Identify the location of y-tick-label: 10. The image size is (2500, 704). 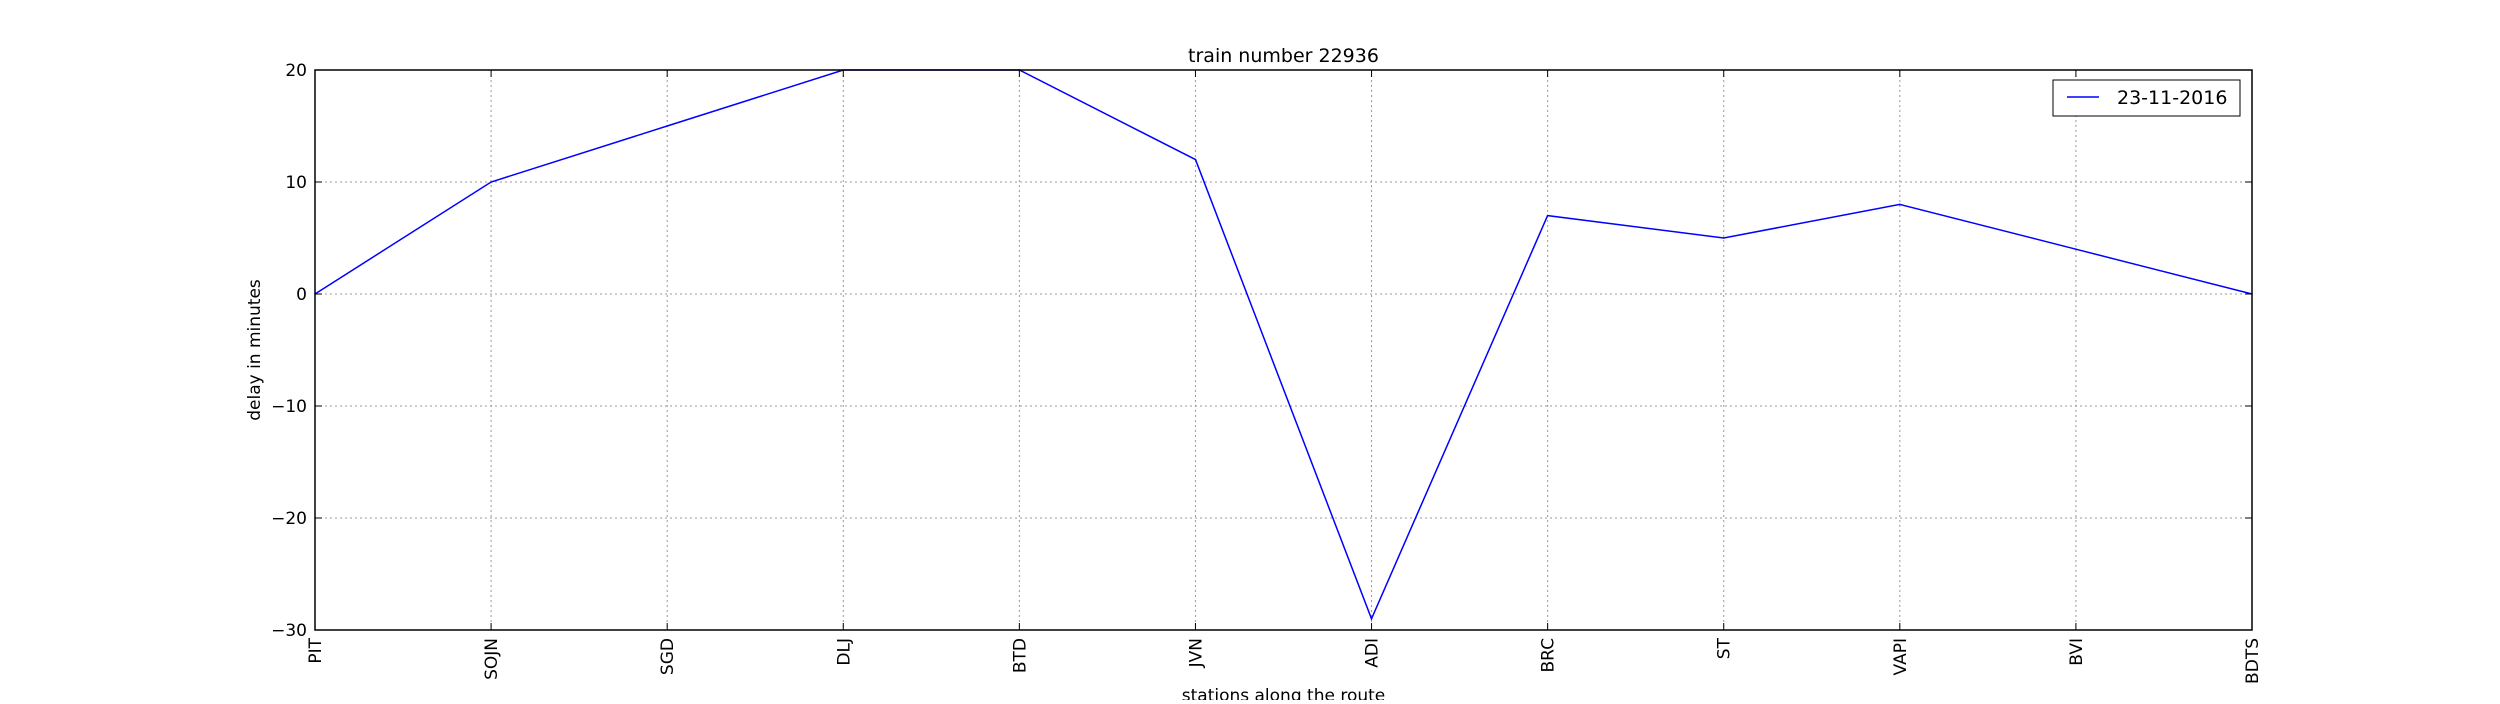
(296, 183).